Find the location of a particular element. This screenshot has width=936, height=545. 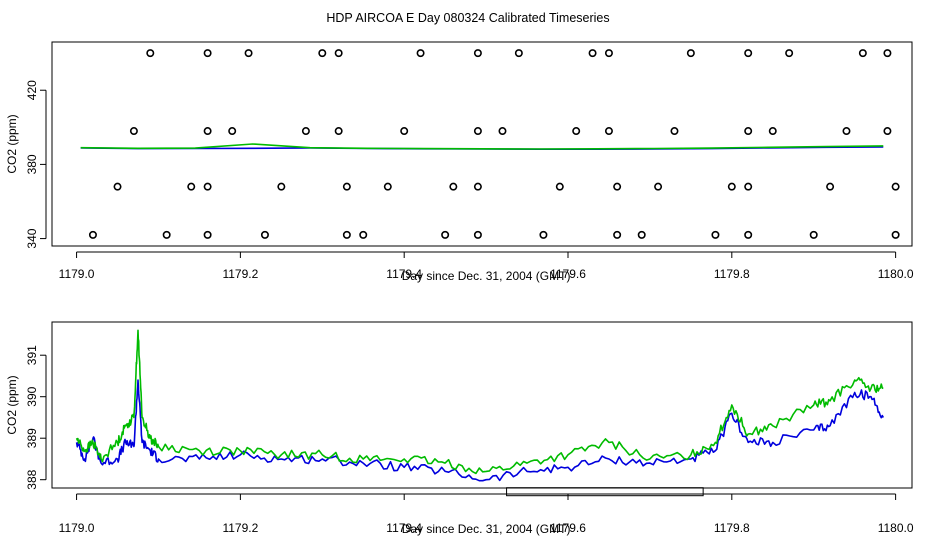

y-tick-label: 389 is located at coordinates (32, 438).